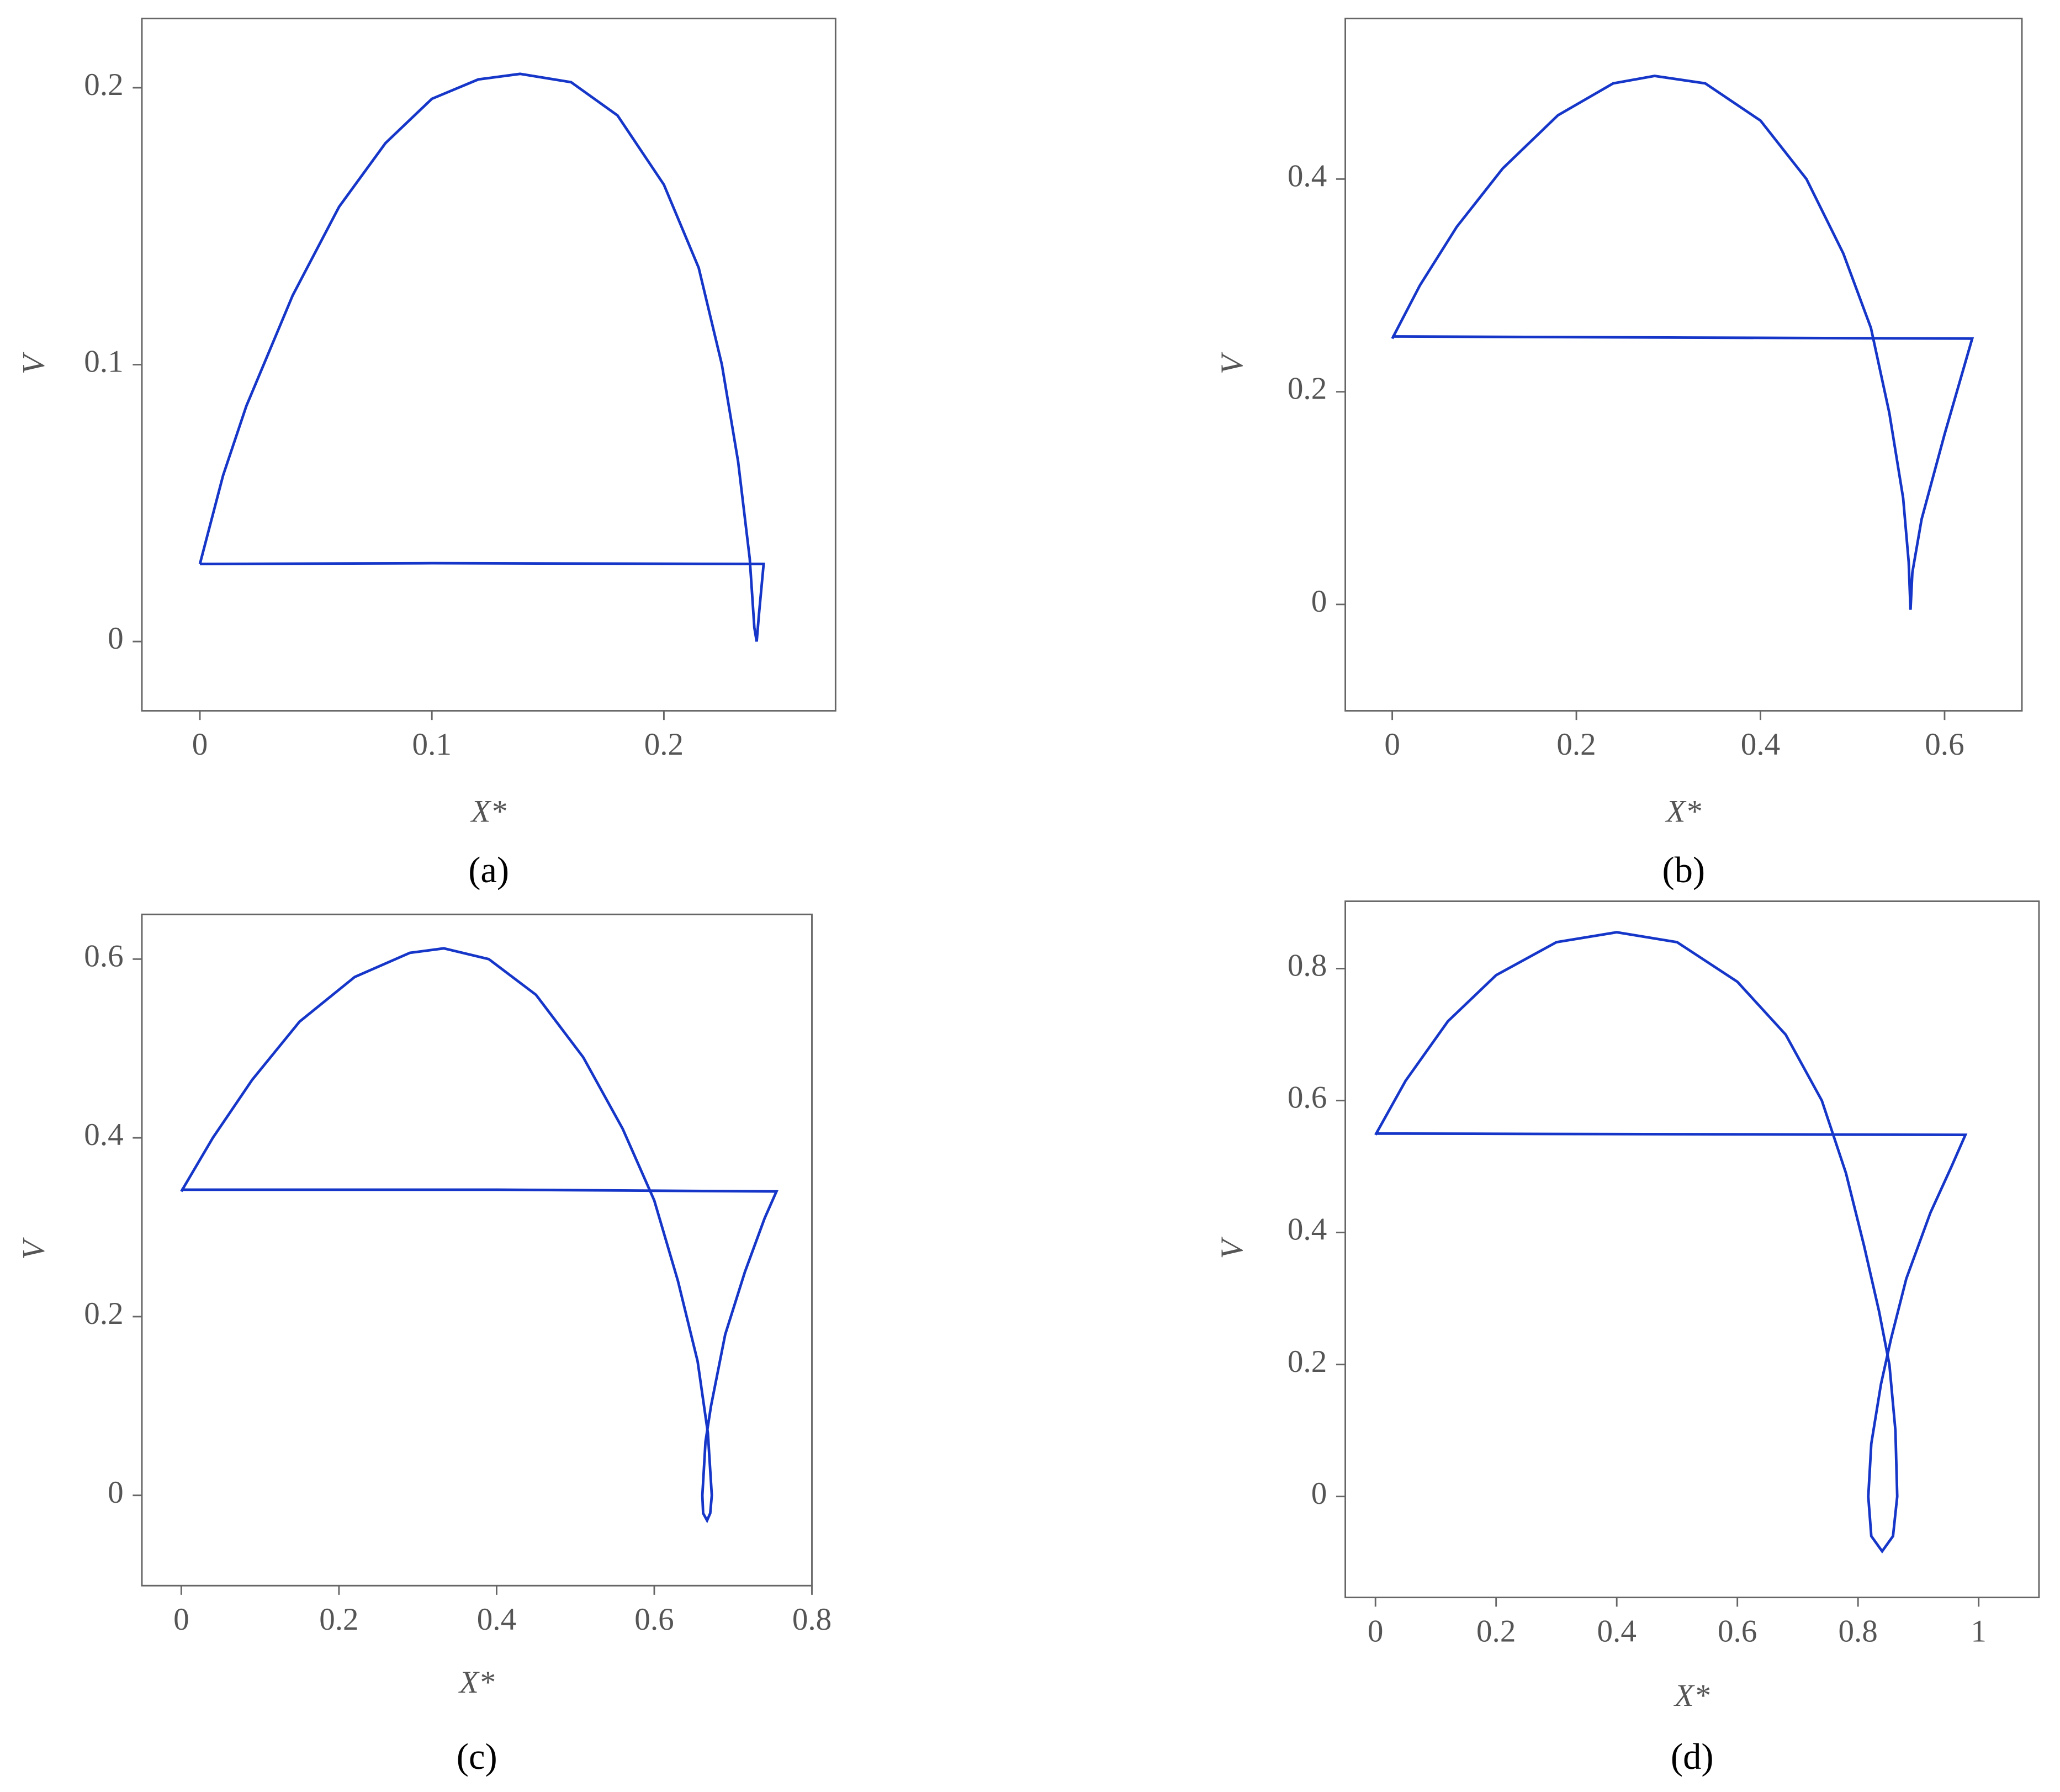 The image size is (2060, 1792). Describe the element at coordinates (477, 1757) in the screenshot. I see `panel-label: (c)` at that location.